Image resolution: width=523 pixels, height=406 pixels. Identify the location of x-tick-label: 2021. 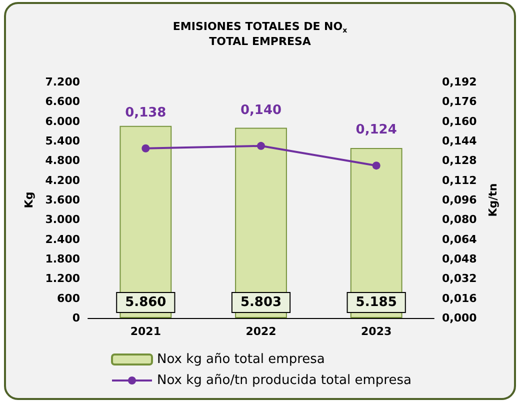
(145, 331).